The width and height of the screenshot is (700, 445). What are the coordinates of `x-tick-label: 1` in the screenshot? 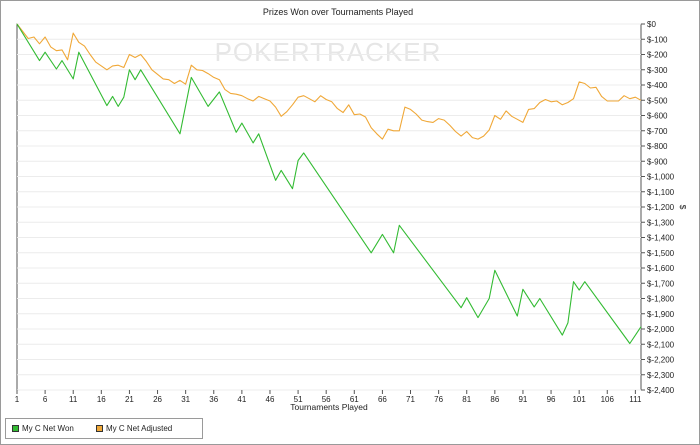 It's located at (17, 399).